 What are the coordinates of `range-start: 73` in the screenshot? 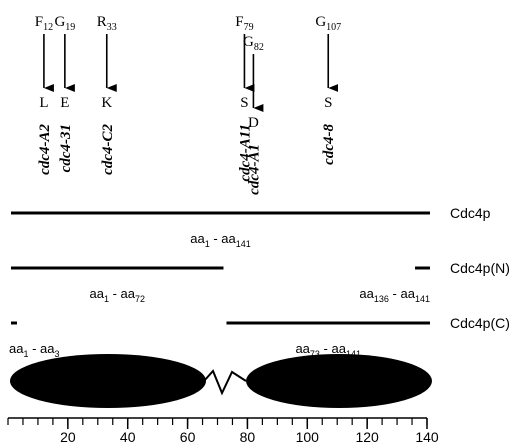 It's located at (315, 354).